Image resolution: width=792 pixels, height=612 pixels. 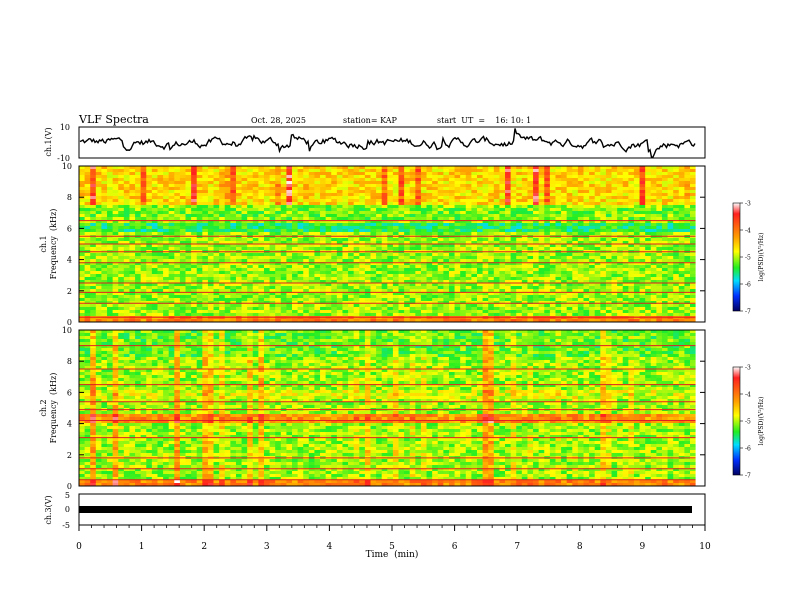 I want to click on ch1-wave-ylabel: ch.1(V), so click(x=48, y=141).